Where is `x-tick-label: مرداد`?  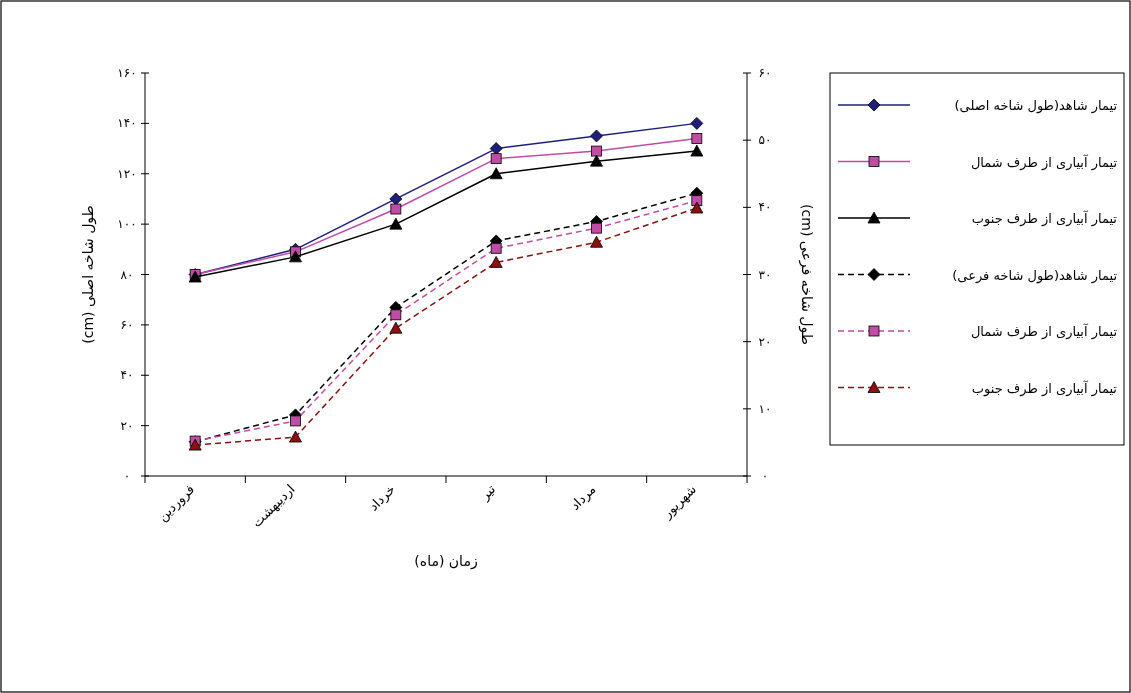 x-tick-label: مرداد is located at coordinates (583, 497).